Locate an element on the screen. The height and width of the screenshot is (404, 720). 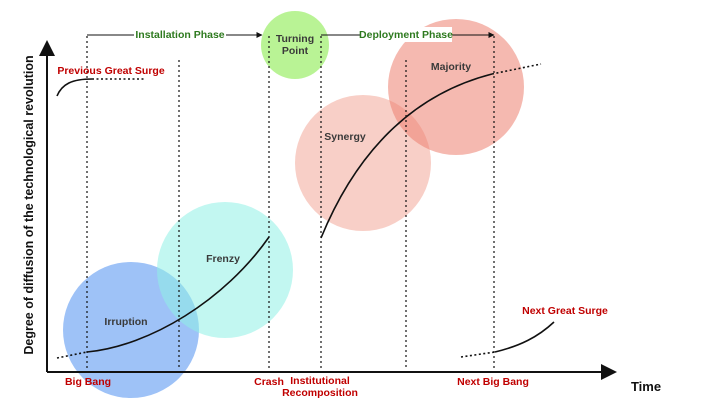
x-axis-label: Time is located at coordinates (646, 386).